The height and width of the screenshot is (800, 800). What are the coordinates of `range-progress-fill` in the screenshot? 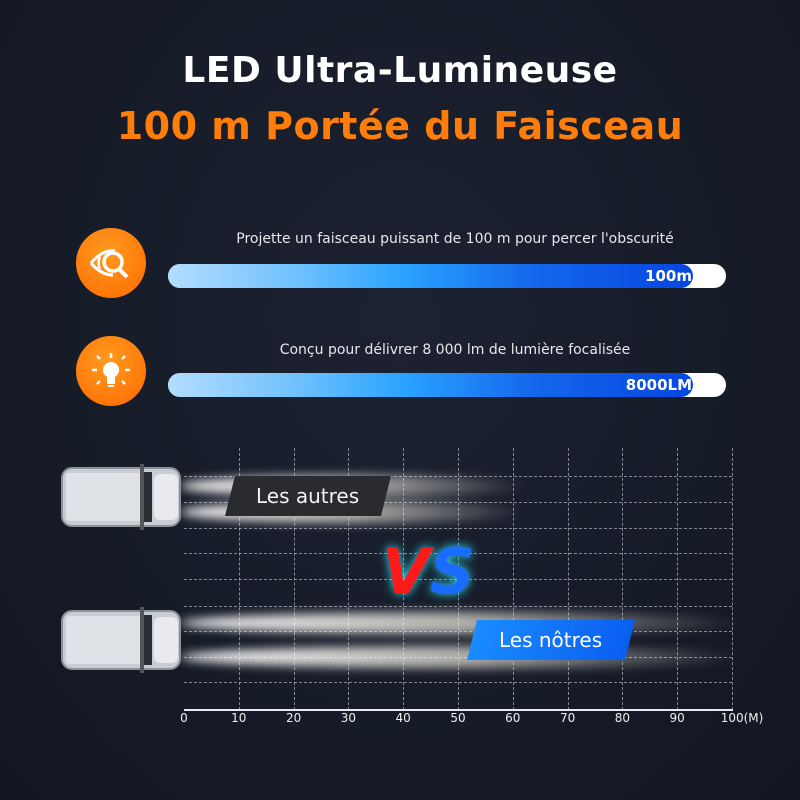 It's located at (430, 276).